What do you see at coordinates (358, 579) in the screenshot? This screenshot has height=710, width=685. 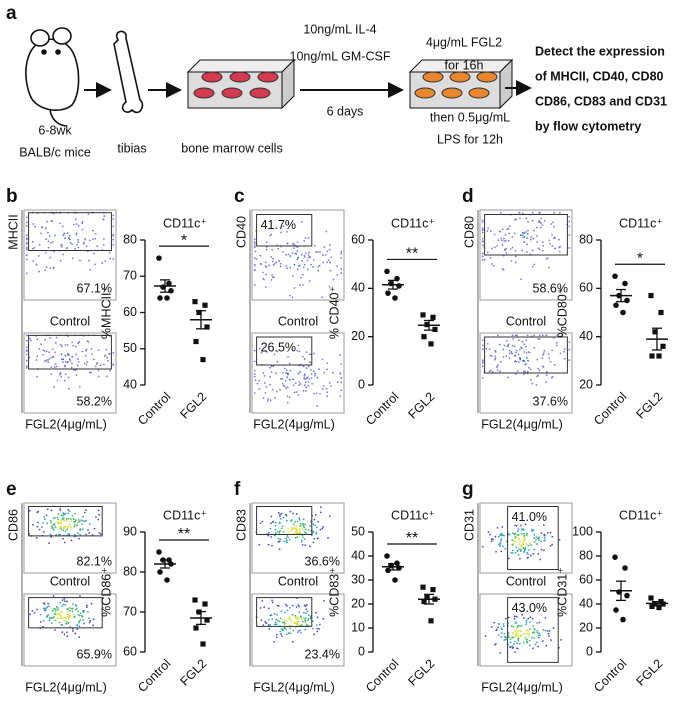 I see `y-tick-label: 30` at bounding box center [358, 579].